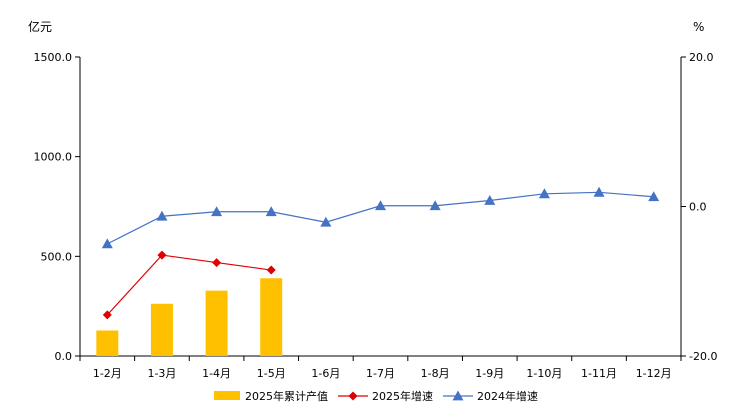 The image size is (756, 417). What do you see at coordinates (189, 317) in the screenshot?
I see `bar-series` at bounding box center [189, 317].